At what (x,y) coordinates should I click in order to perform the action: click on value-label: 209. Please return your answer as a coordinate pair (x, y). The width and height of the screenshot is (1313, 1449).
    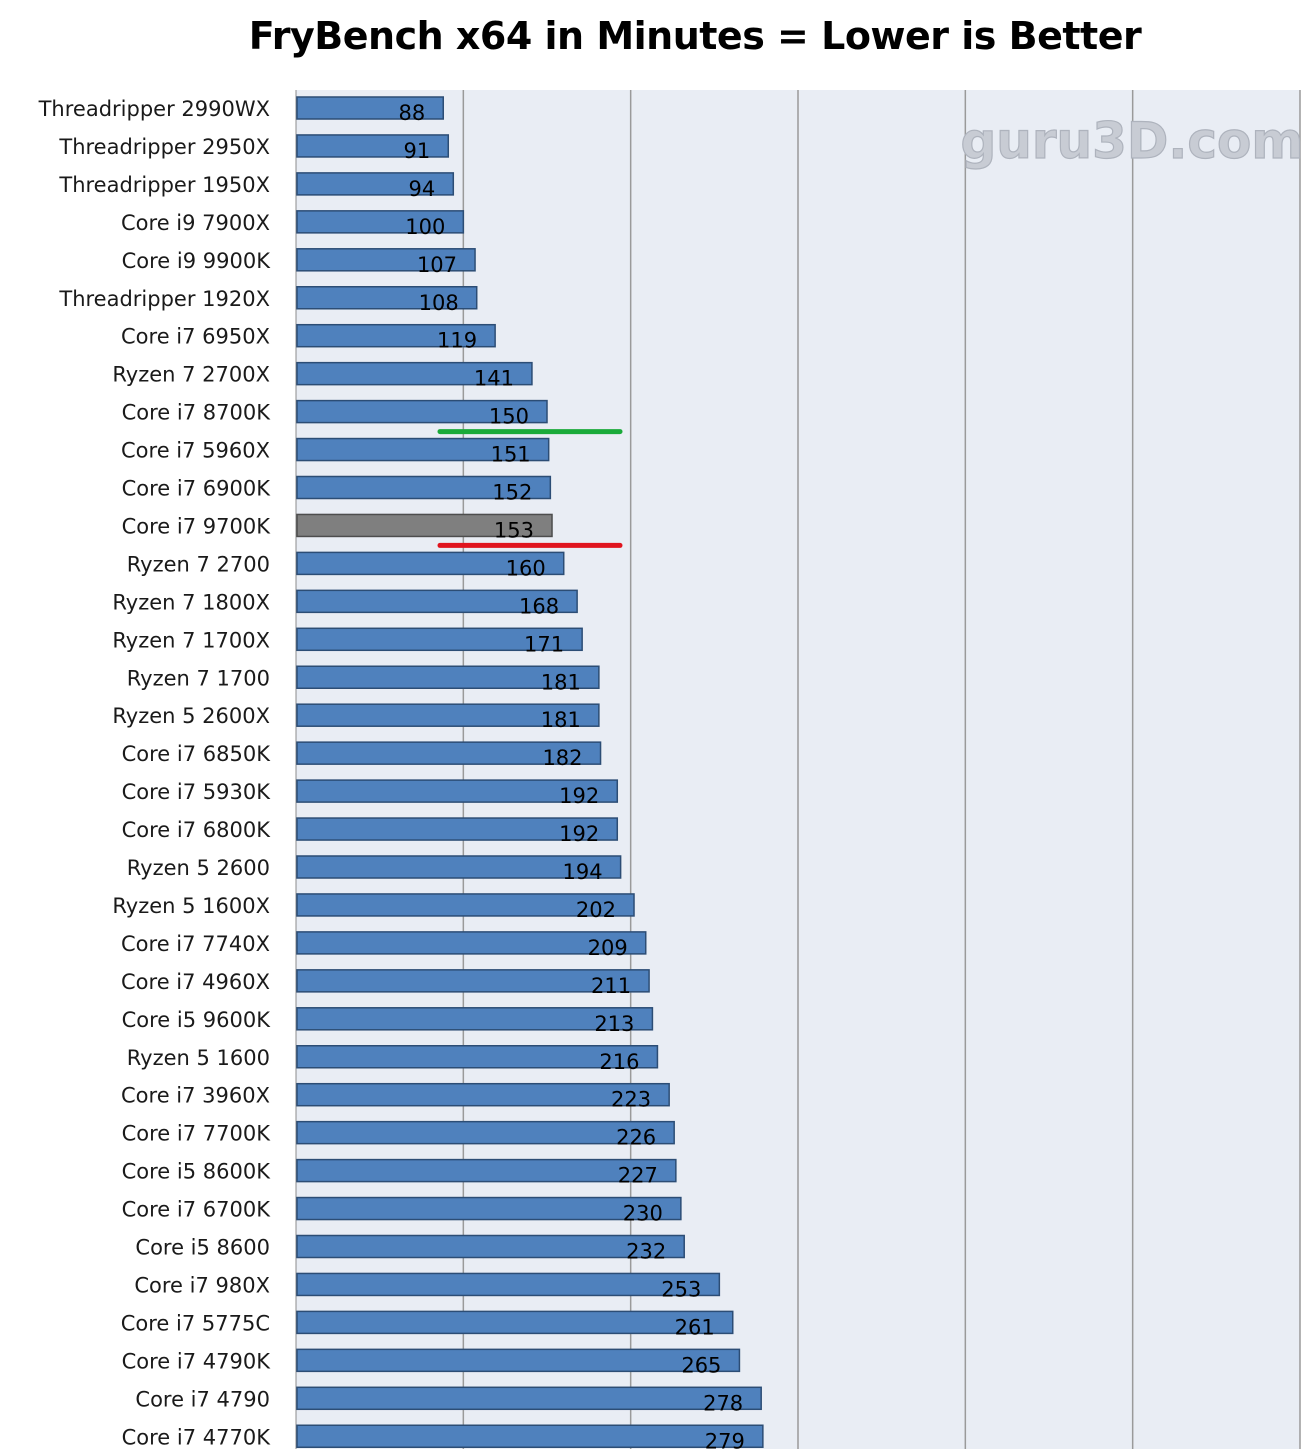
    Looking at the image, I should click on (608, 948).